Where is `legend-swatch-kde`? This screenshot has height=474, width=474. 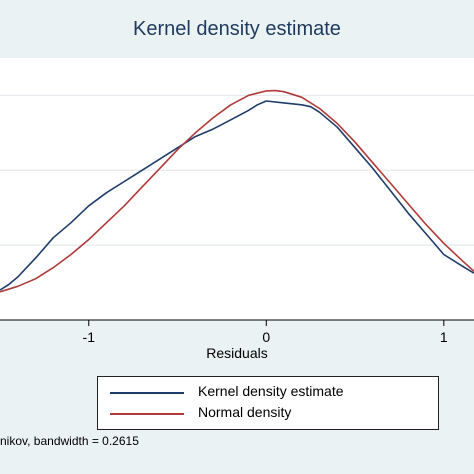 legend-swatch-kde is located at coordinates (147, 393).